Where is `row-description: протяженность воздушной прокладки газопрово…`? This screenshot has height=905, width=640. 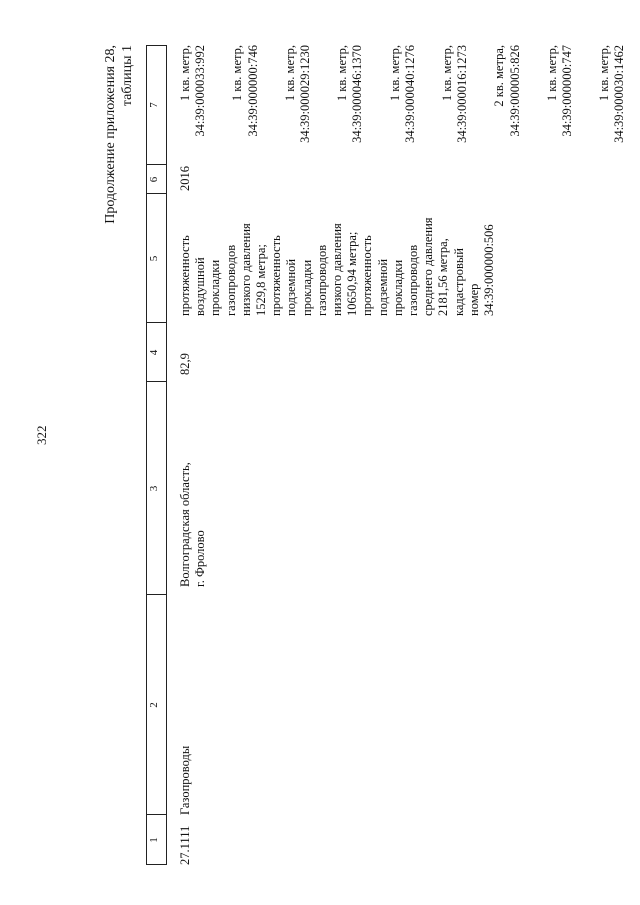 row-description: протяженность воздушной прокладки газопрово… is located at coordinates (337, 266).